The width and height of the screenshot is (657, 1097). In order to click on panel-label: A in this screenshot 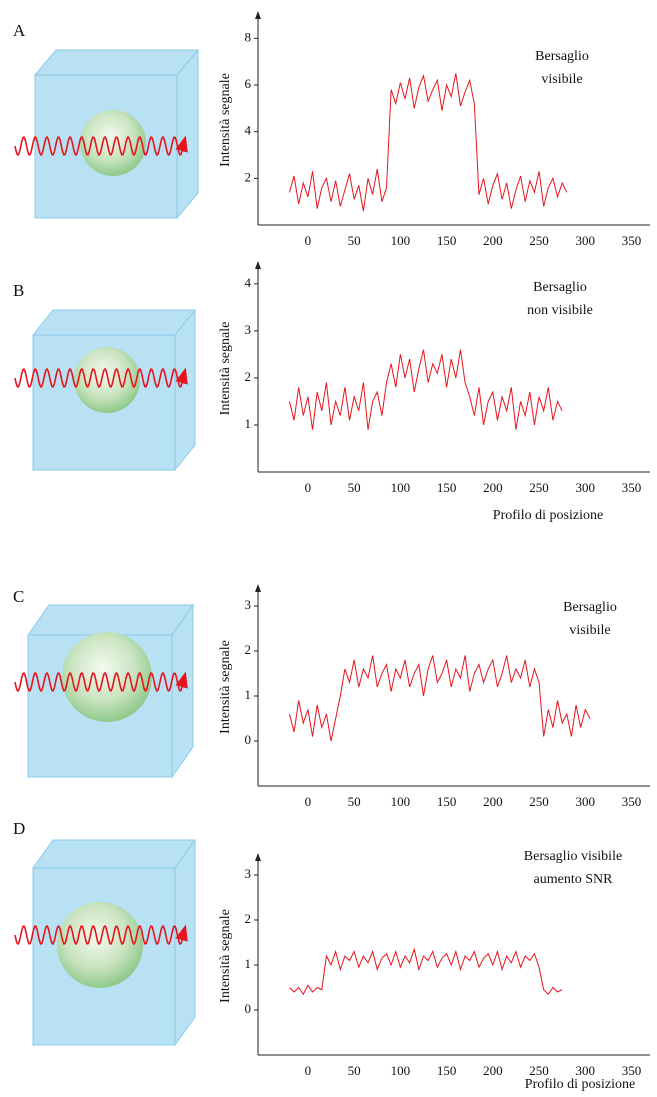, I will do `click(19, 30)`.